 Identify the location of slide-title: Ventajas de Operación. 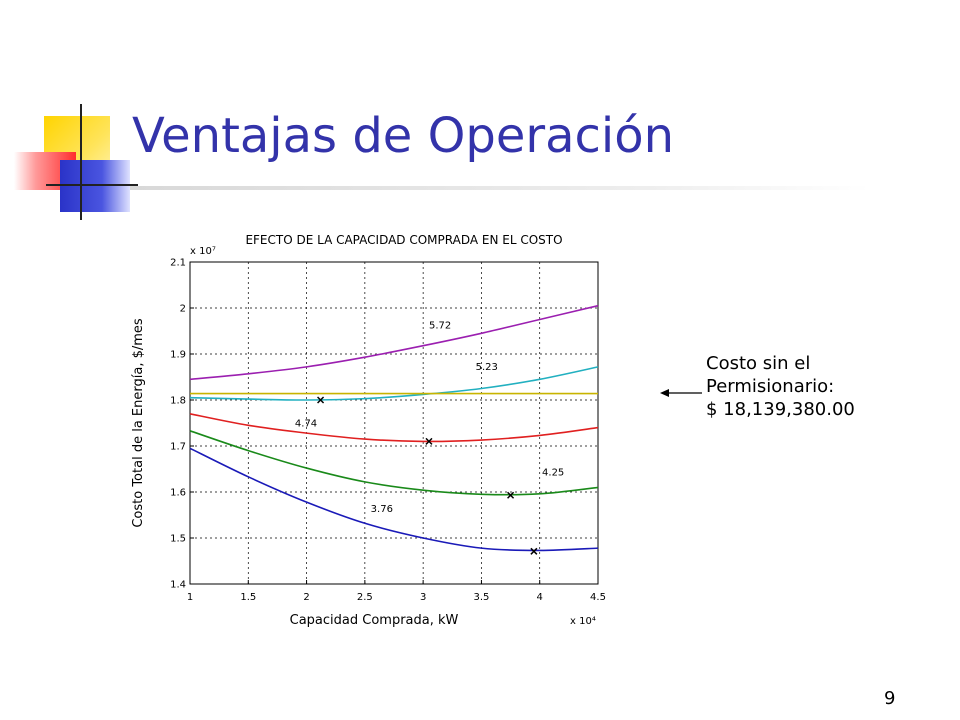
(403, 136).